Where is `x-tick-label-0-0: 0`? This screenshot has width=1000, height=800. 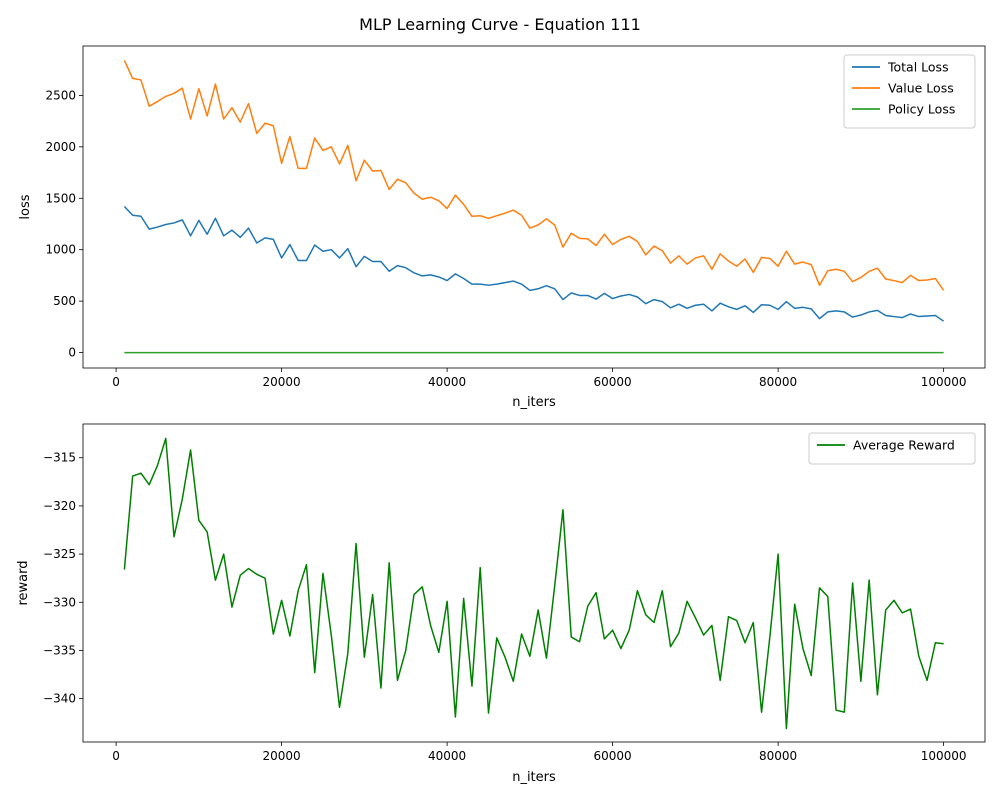
x-tick-label-0-0: 0 is located at coordinates (116, 382).